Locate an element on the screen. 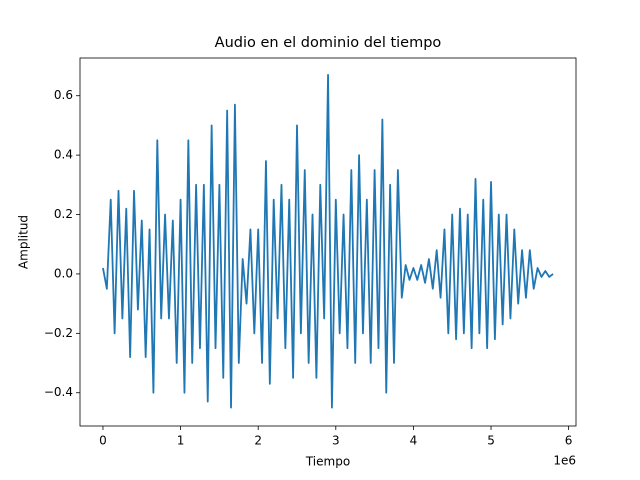 The height and width of the screenshot is (480, 640). y-tick-label: 0.0 is located at coordinates (63, 273).